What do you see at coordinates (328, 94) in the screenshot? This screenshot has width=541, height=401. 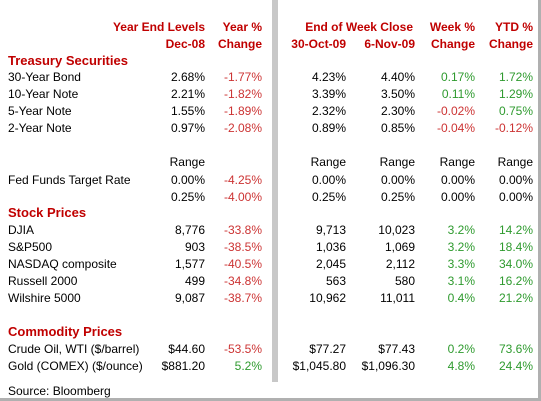 I see `cell: 3.39%` at bounding box center [328, 94].